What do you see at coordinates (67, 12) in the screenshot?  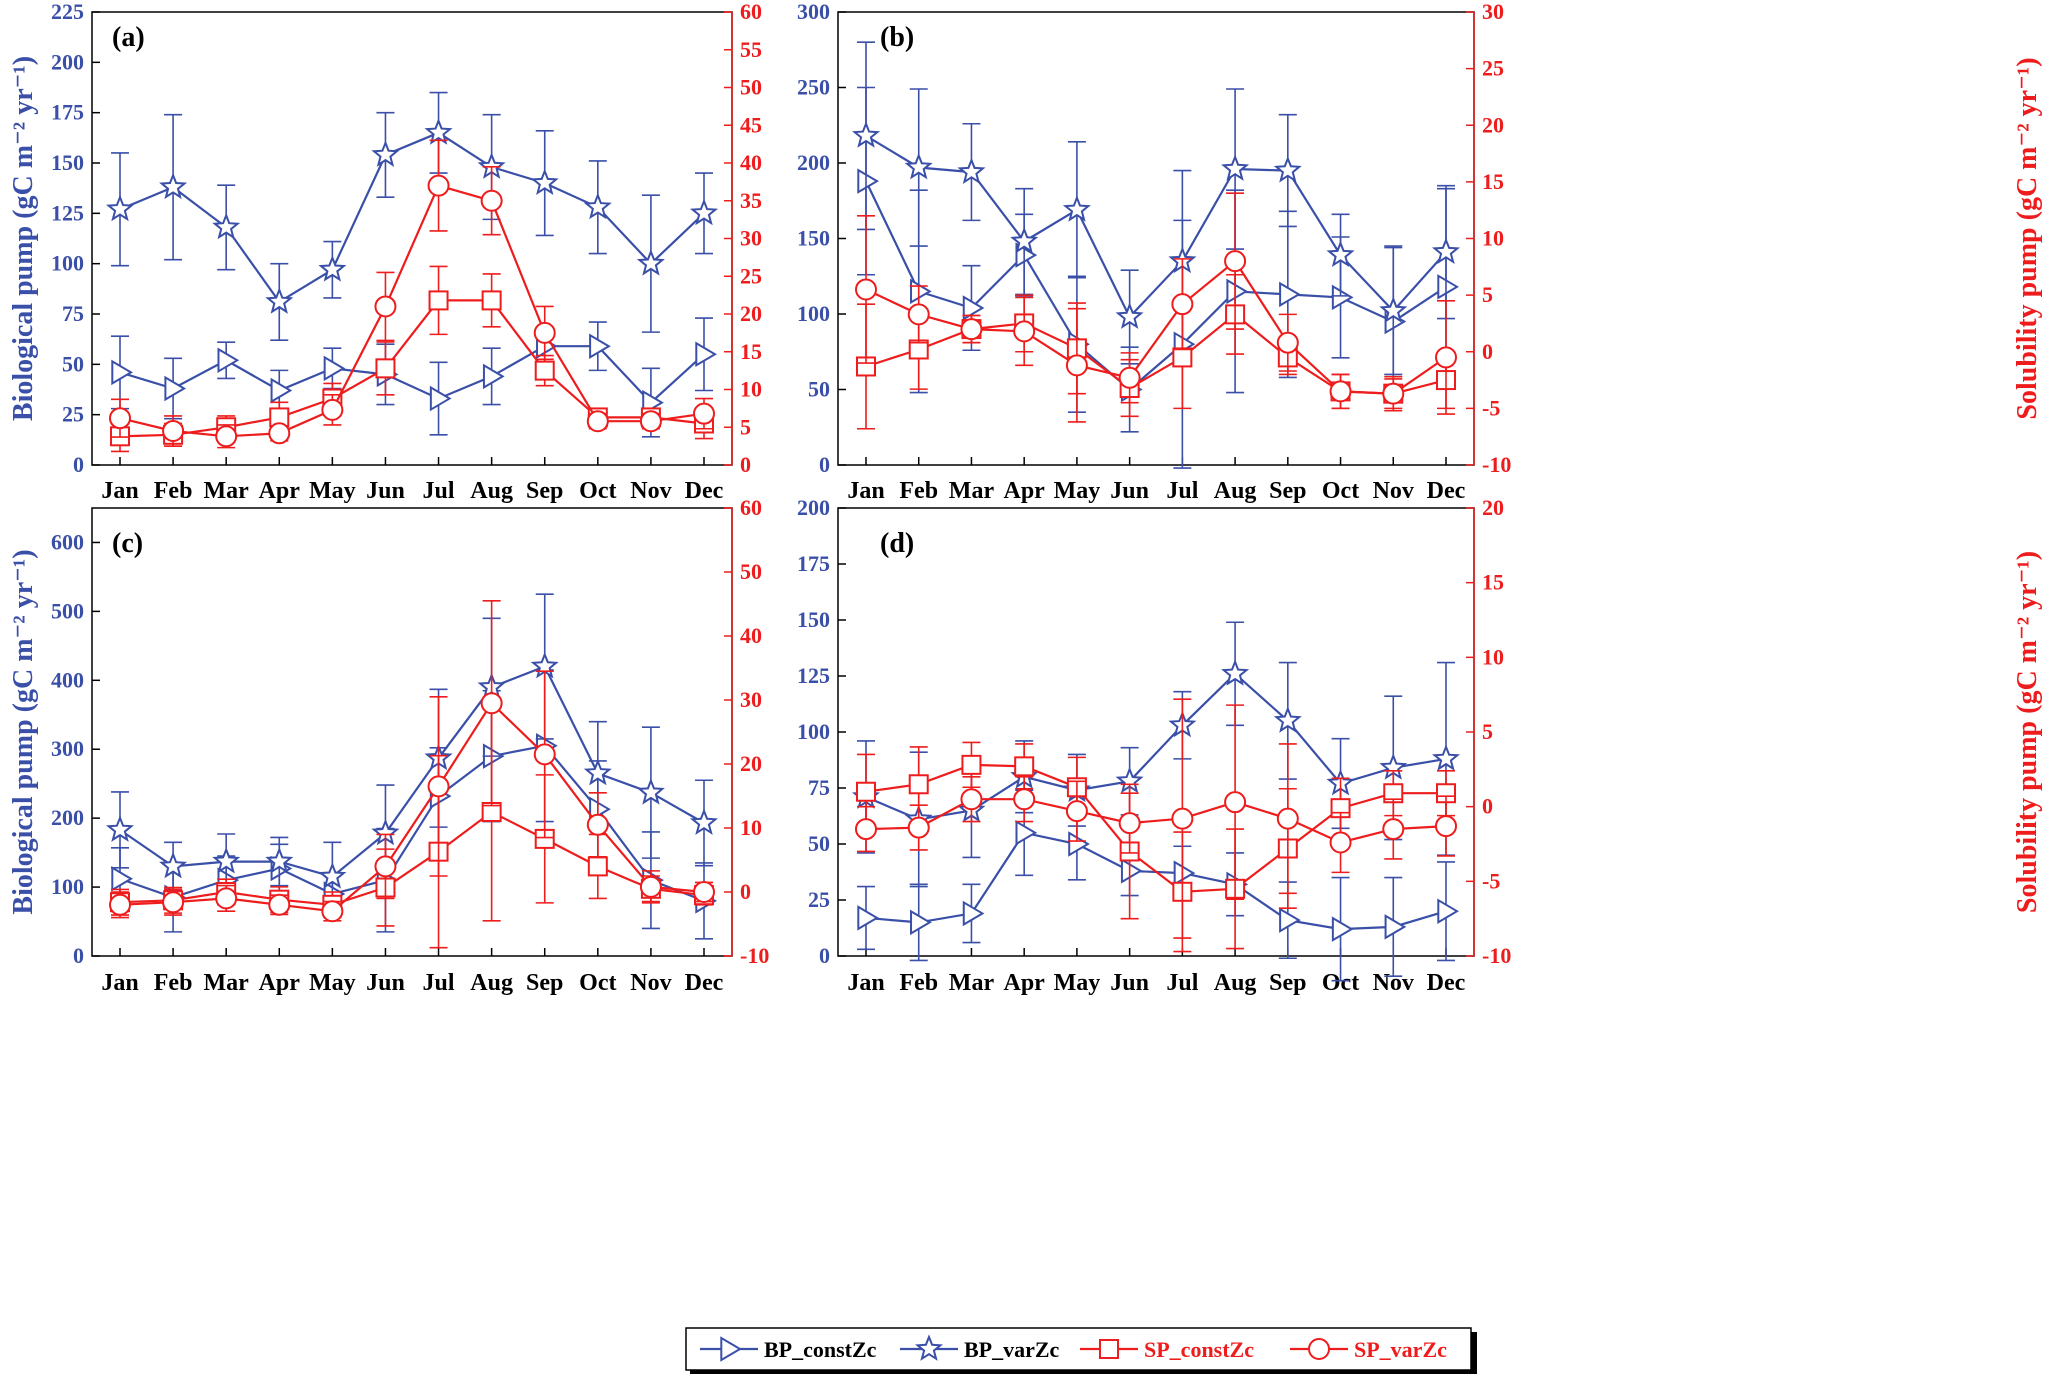 I see `left-tick-label: 225` at bounding box center [67, 12].